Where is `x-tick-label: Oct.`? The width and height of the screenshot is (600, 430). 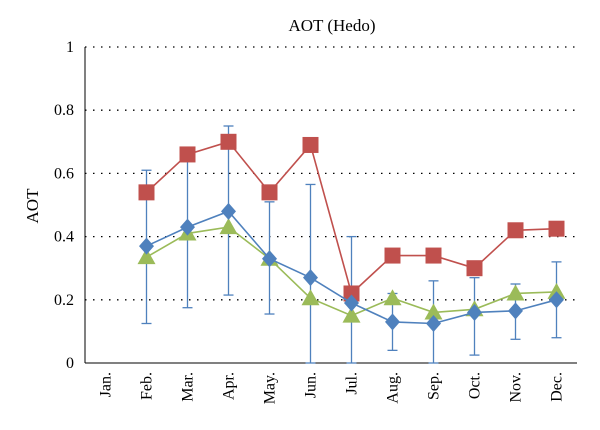
x-tick-label: Oct. is located at coordinates (475, 385).